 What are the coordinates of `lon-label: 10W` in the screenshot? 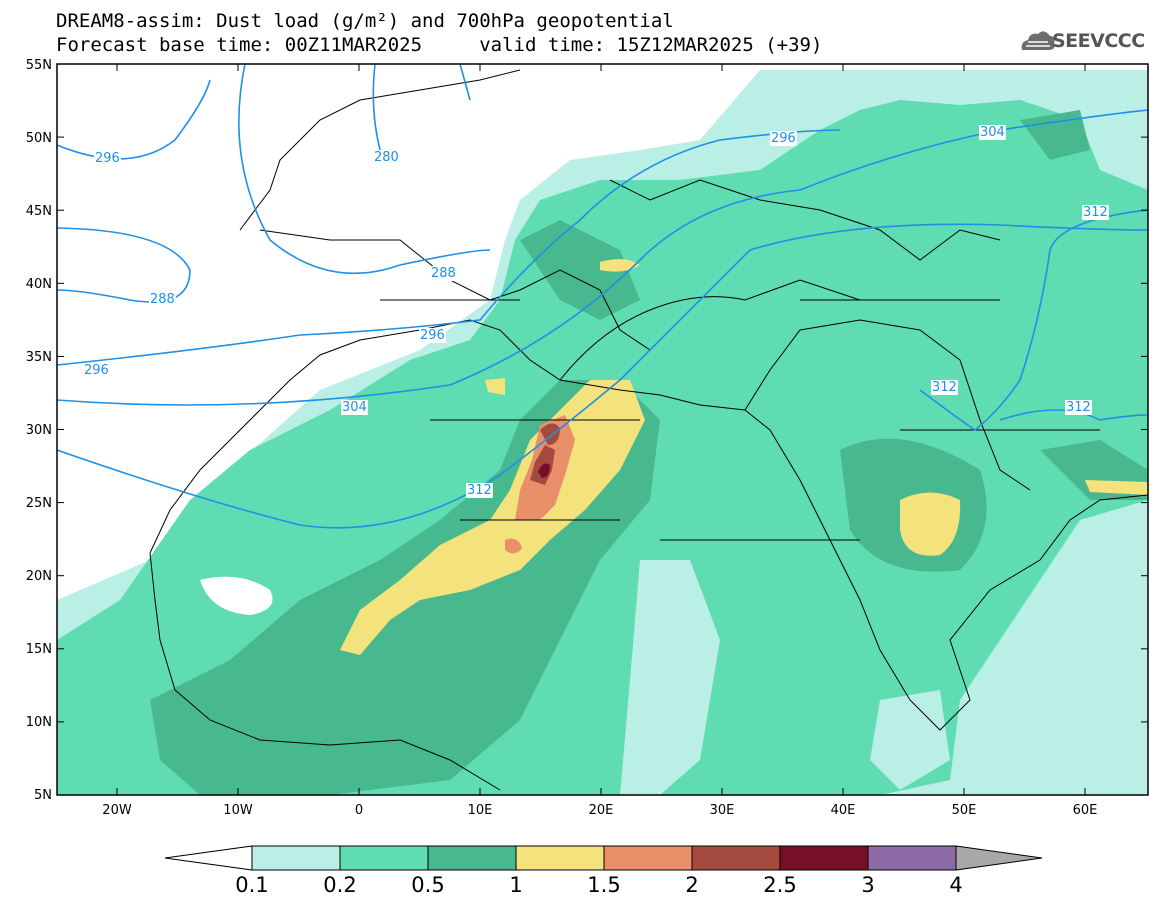 It's located at (238, 810).